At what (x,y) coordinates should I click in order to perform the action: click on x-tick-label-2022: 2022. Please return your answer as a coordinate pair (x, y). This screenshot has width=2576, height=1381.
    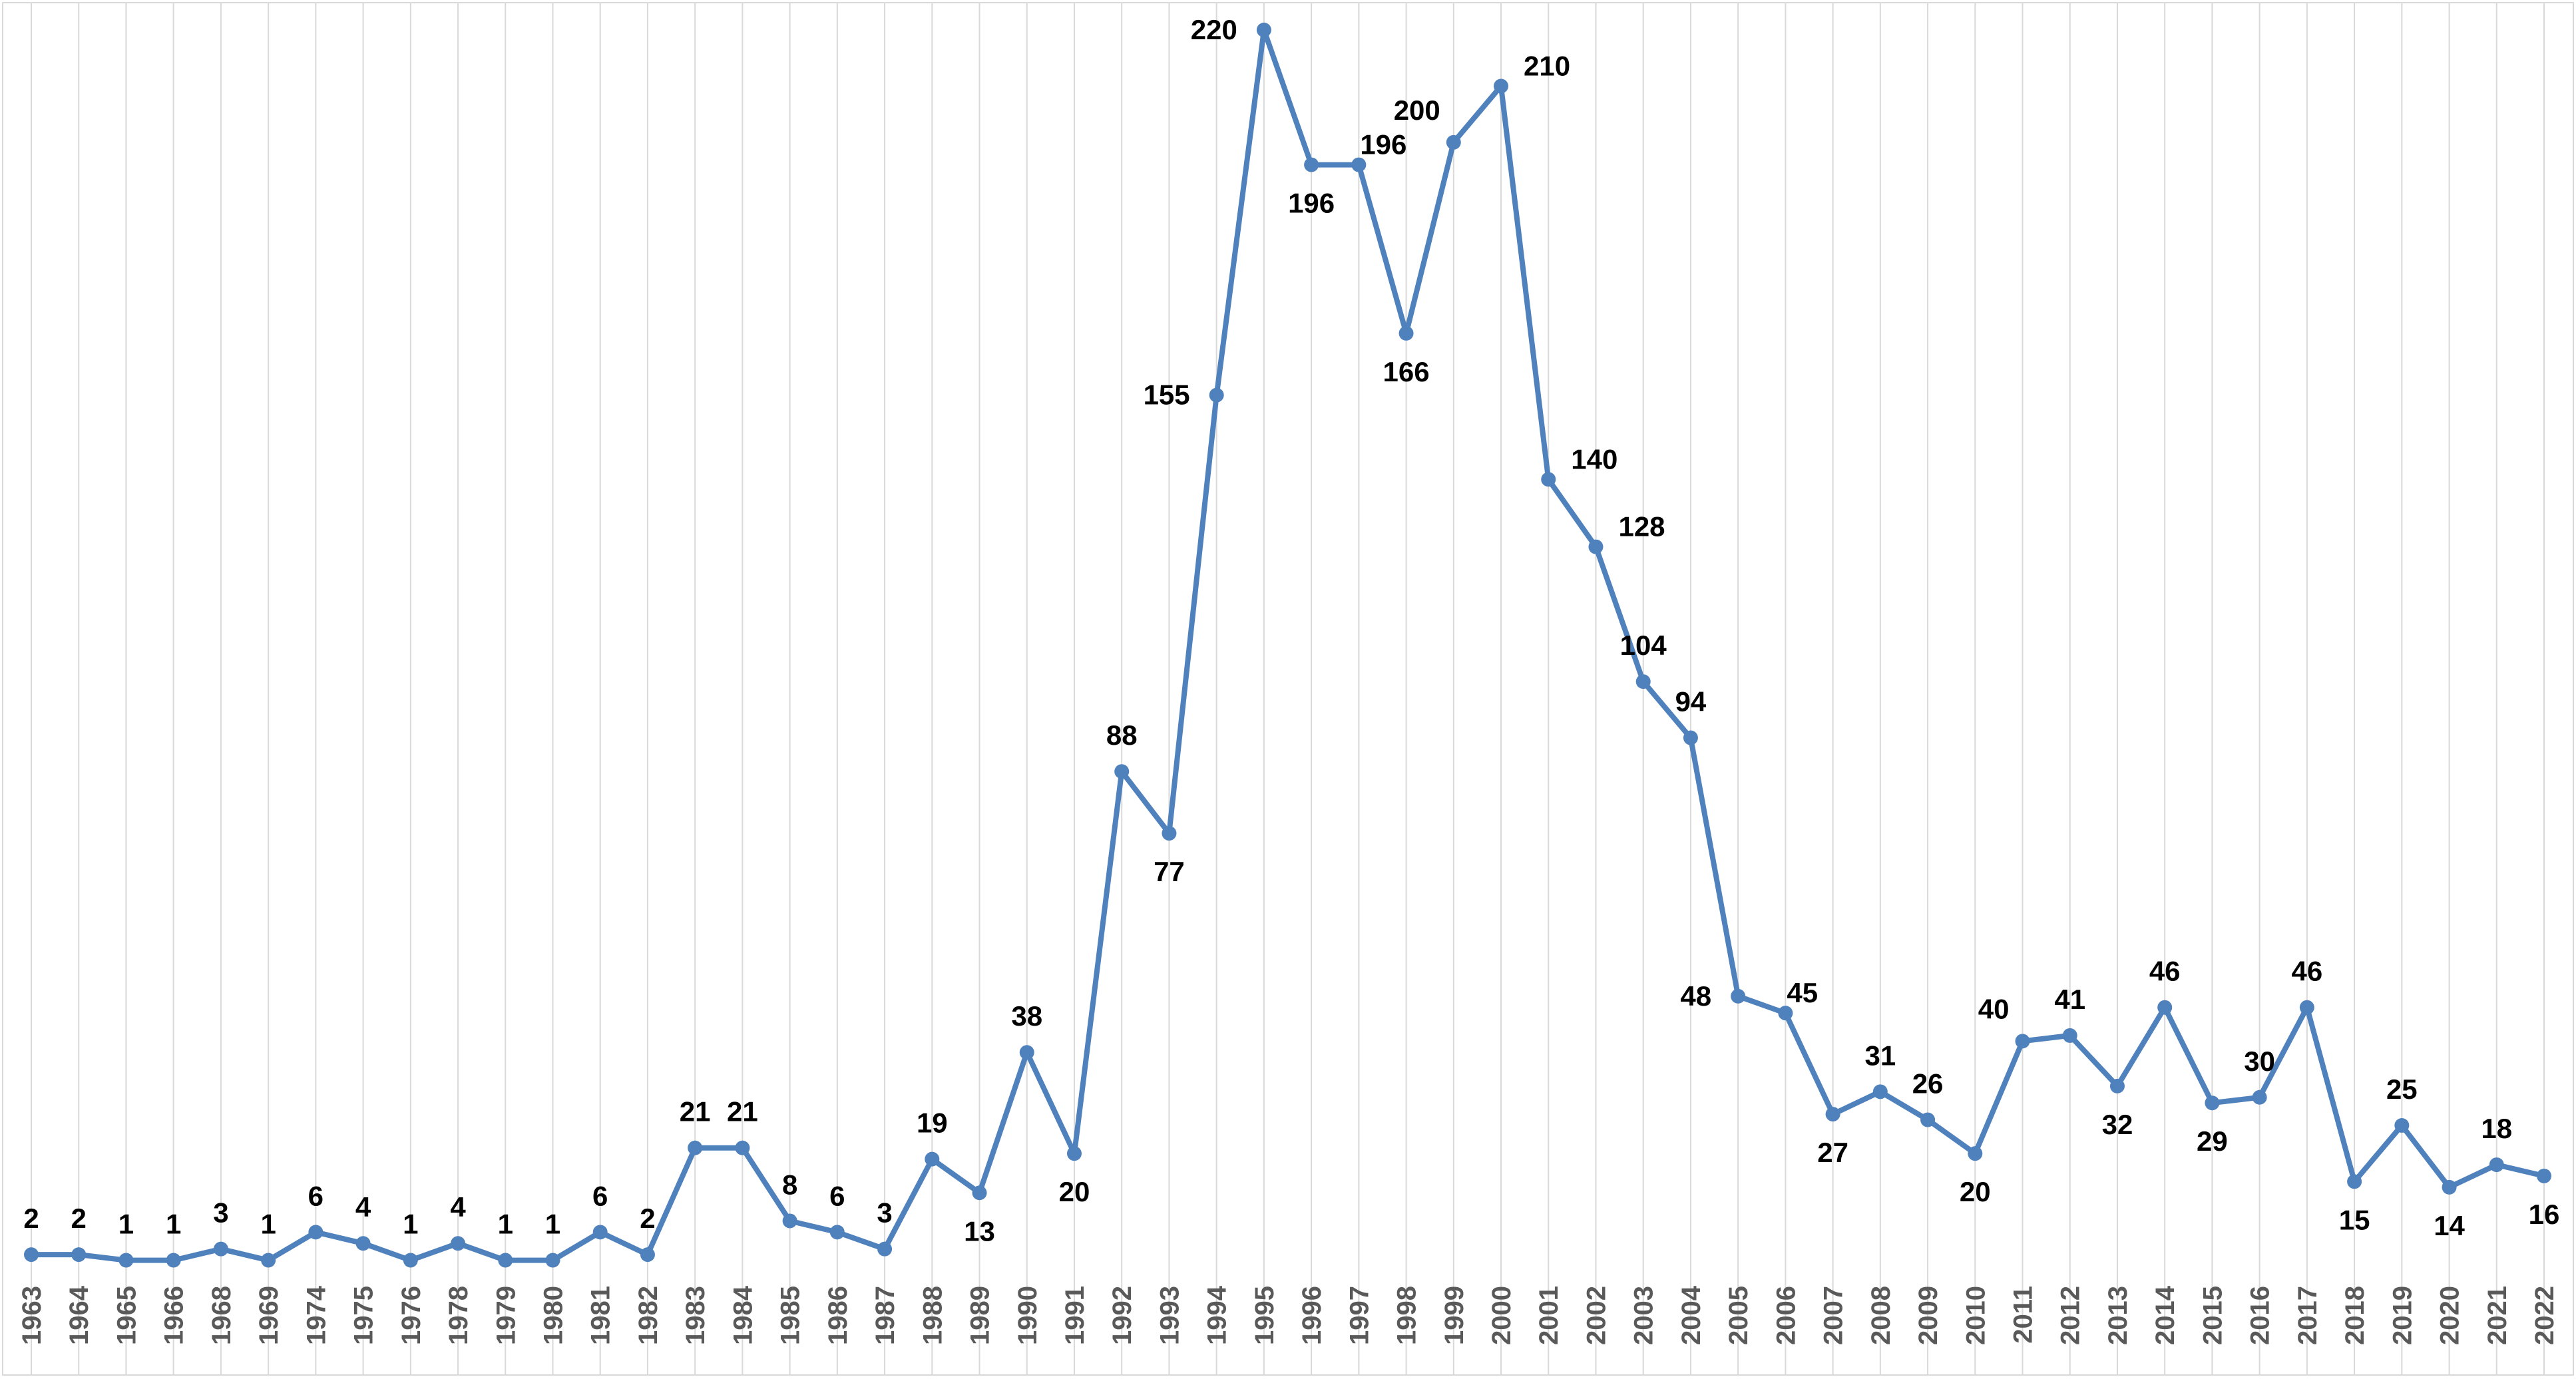
    Looking at the image, I should click on (2544, 1316).